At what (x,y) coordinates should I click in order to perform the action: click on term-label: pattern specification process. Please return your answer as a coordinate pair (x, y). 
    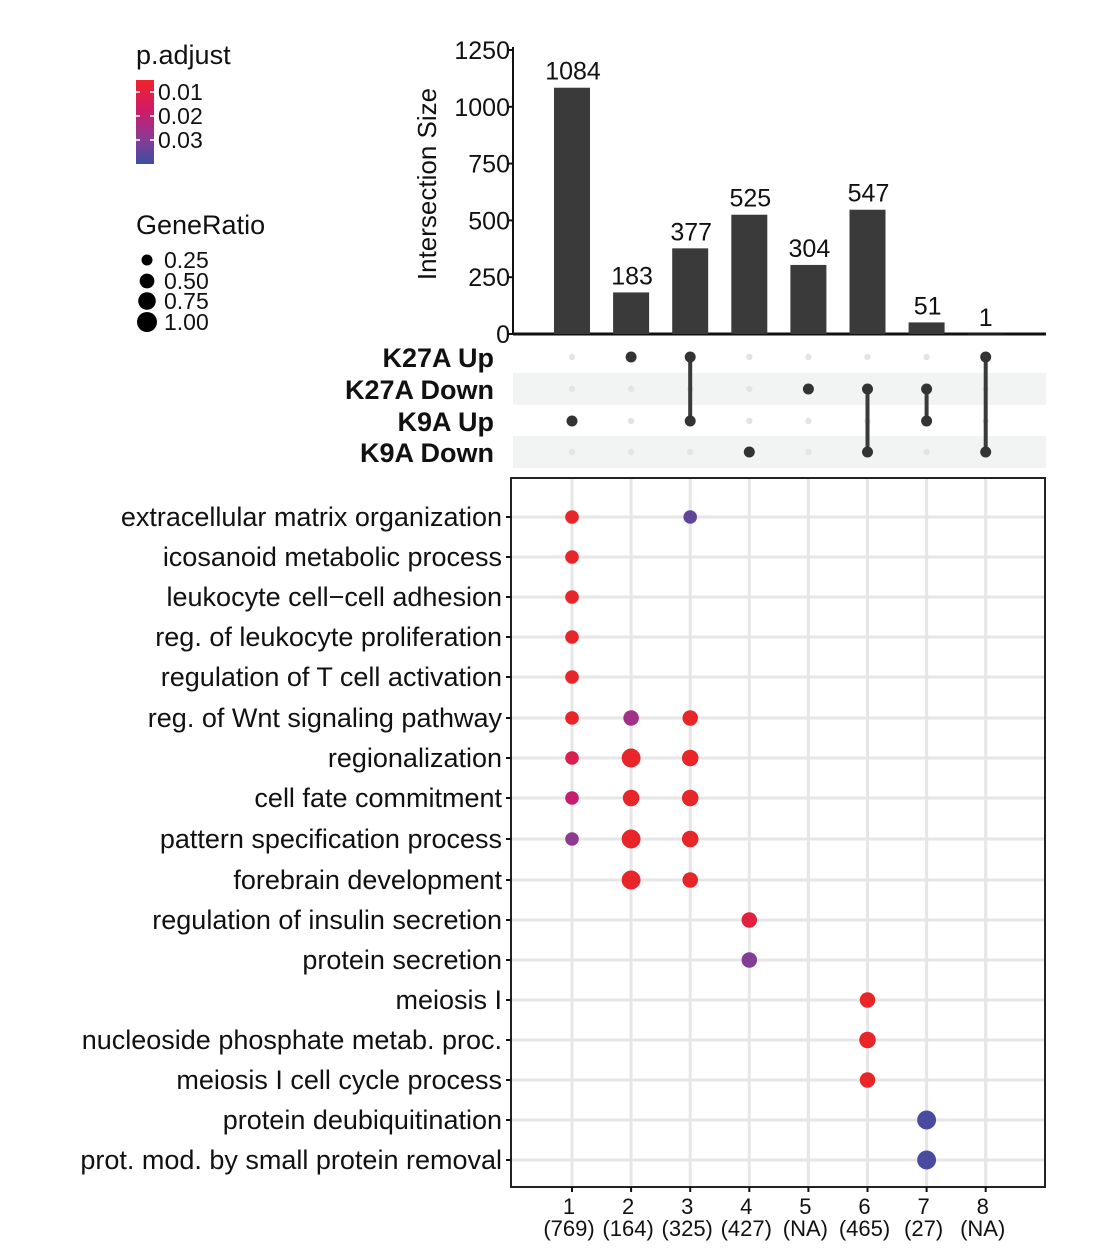
    Looking at the image, I should click on (331, 839).